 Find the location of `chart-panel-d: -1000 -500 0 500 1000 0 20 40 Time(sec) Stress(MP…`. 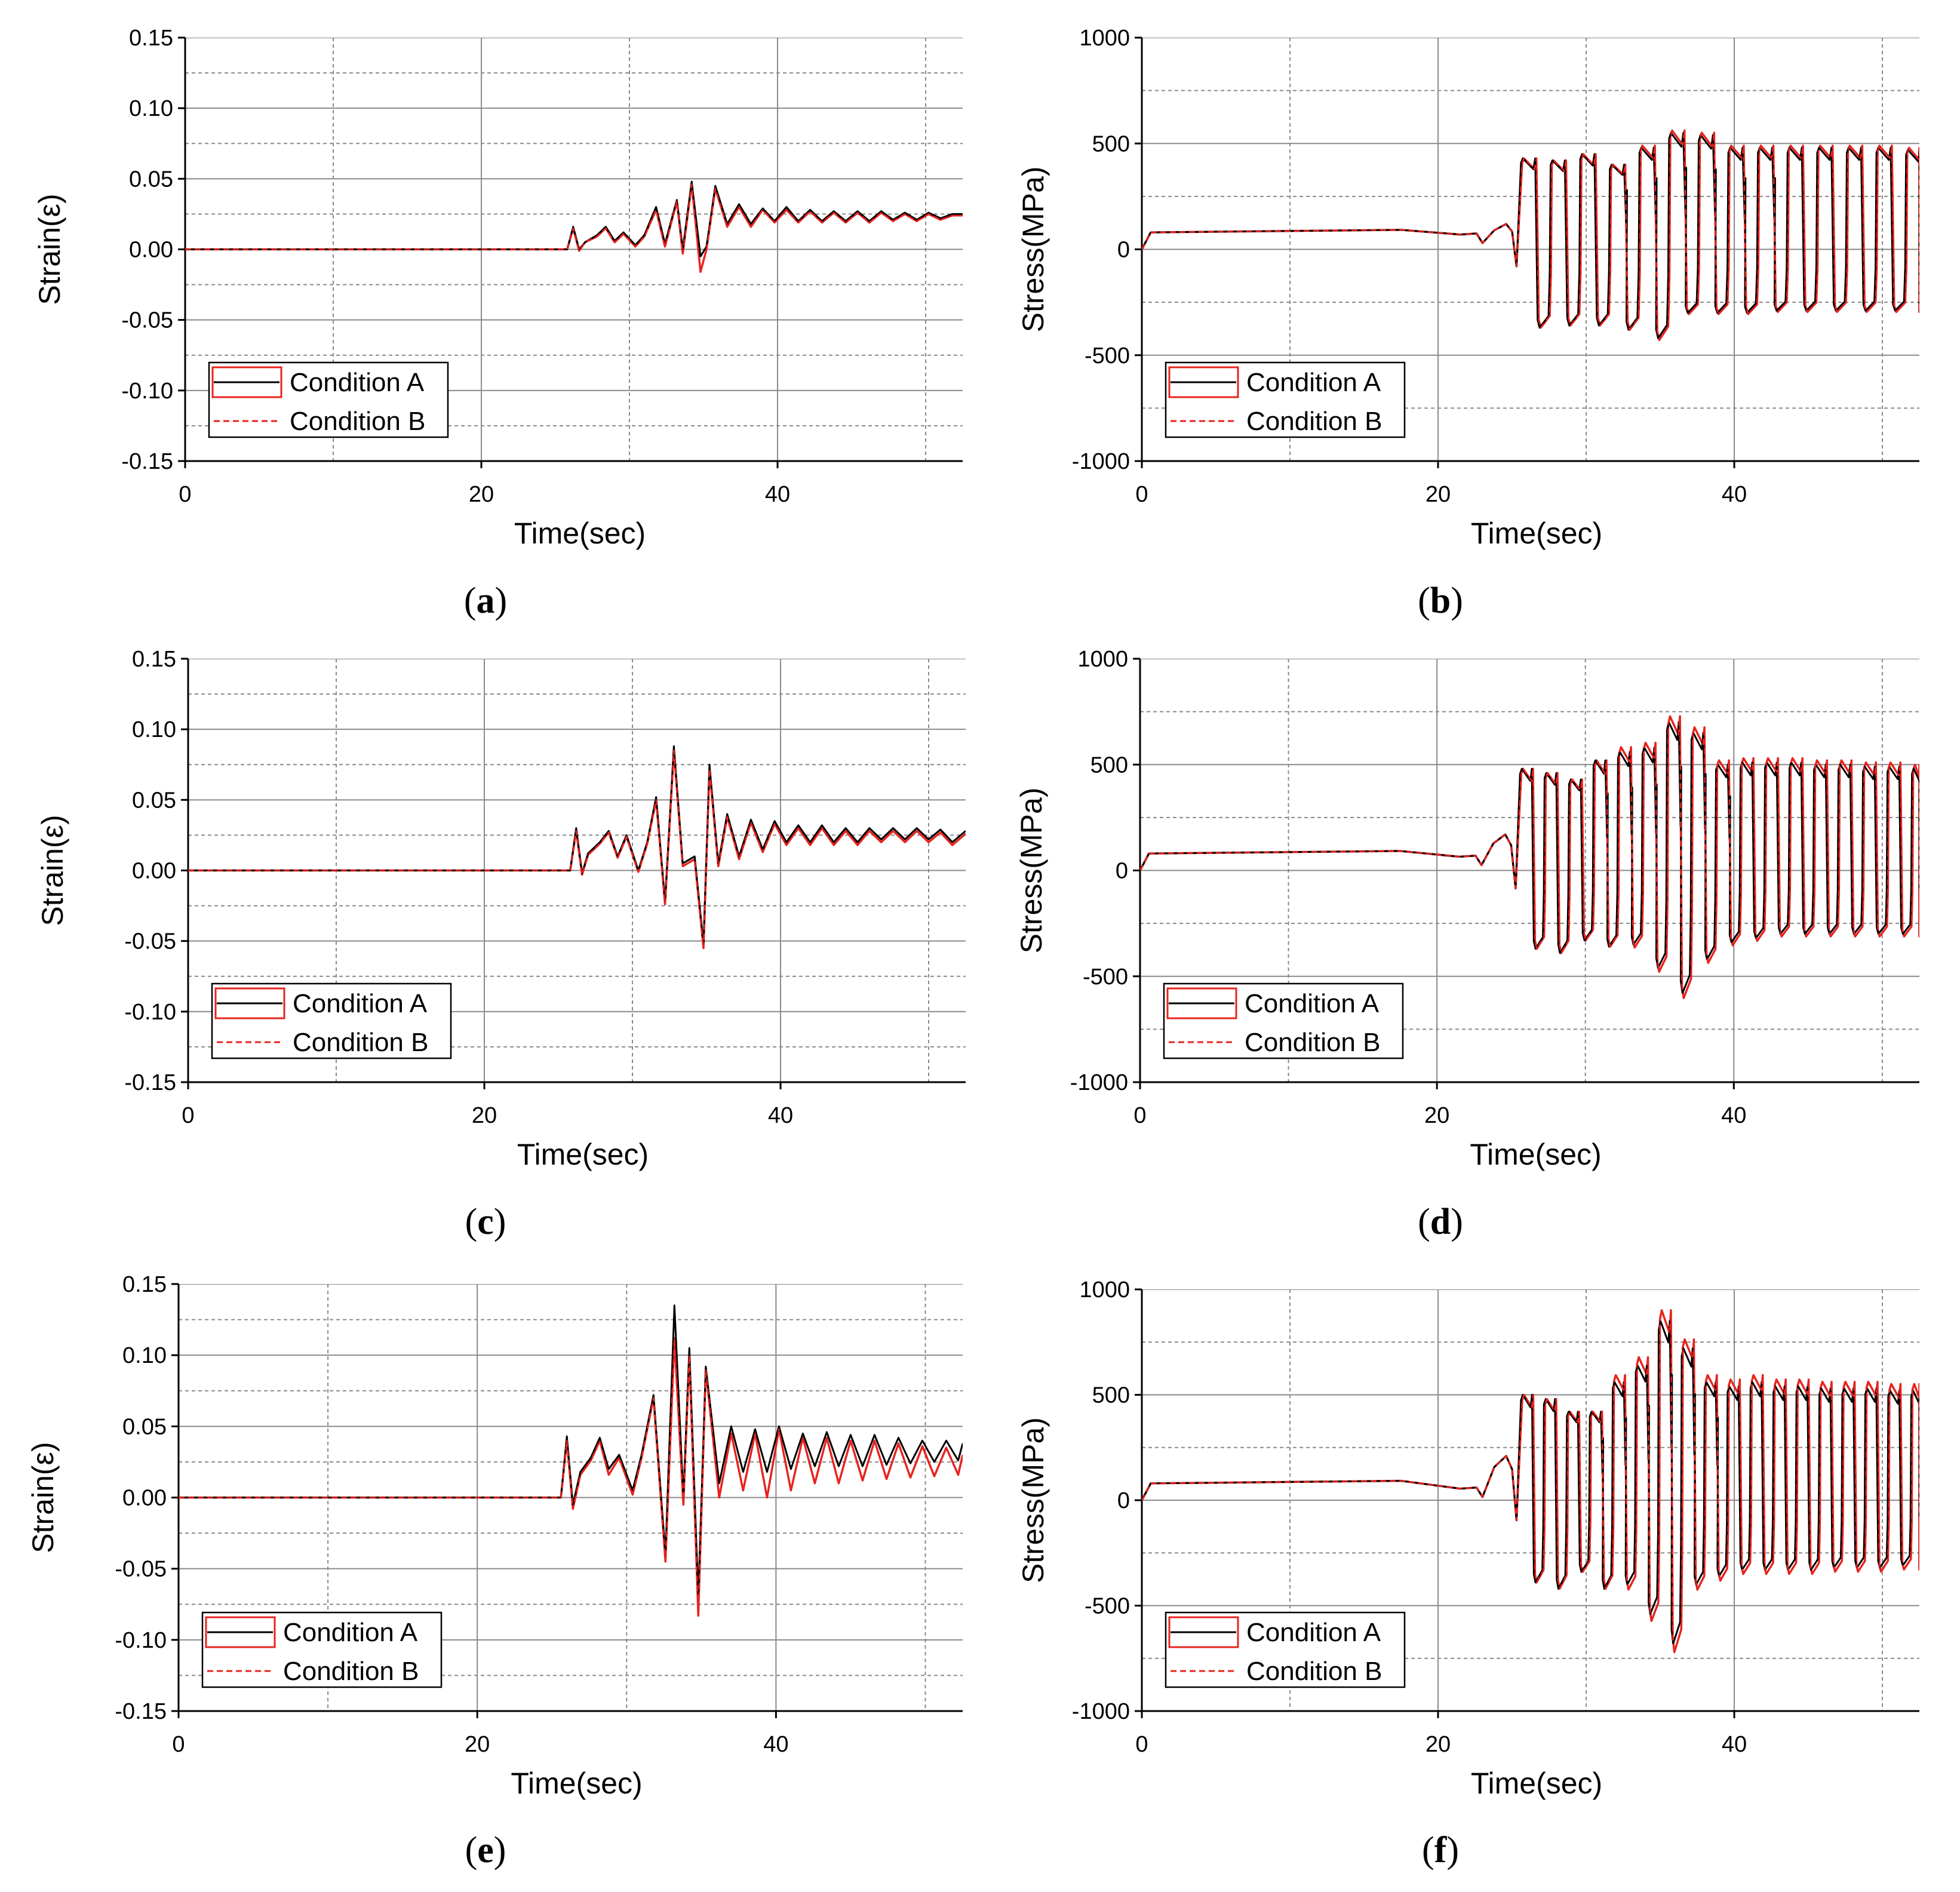

chart-panel-d: -1000 -500 0 500 1000 0 20 40 Time(sec) Stress(MP… is located at coordinates (1467, 944).